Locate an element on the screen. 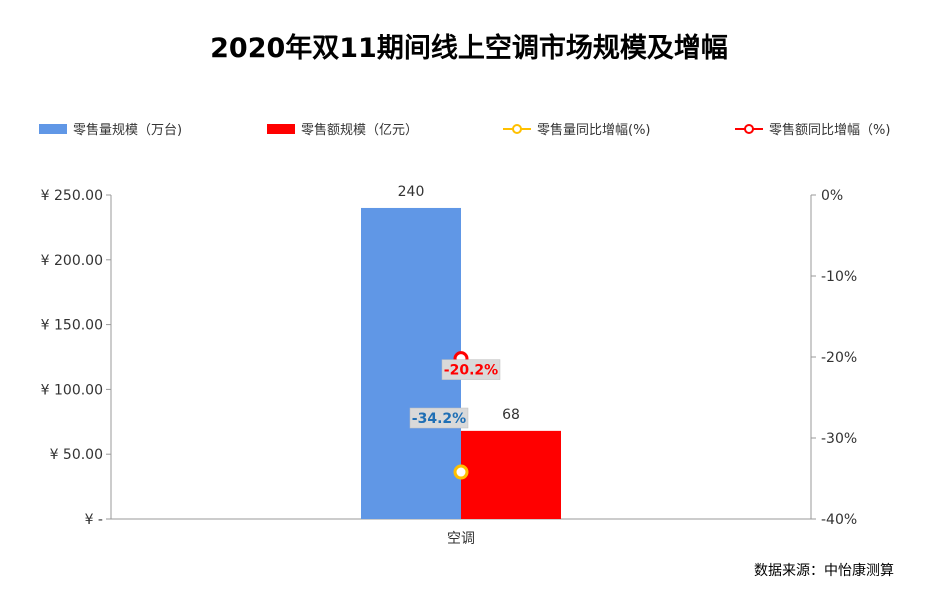 This screenshot has width=938, height=594. bar-data-label: 68 is located at coordinates (511, 415).